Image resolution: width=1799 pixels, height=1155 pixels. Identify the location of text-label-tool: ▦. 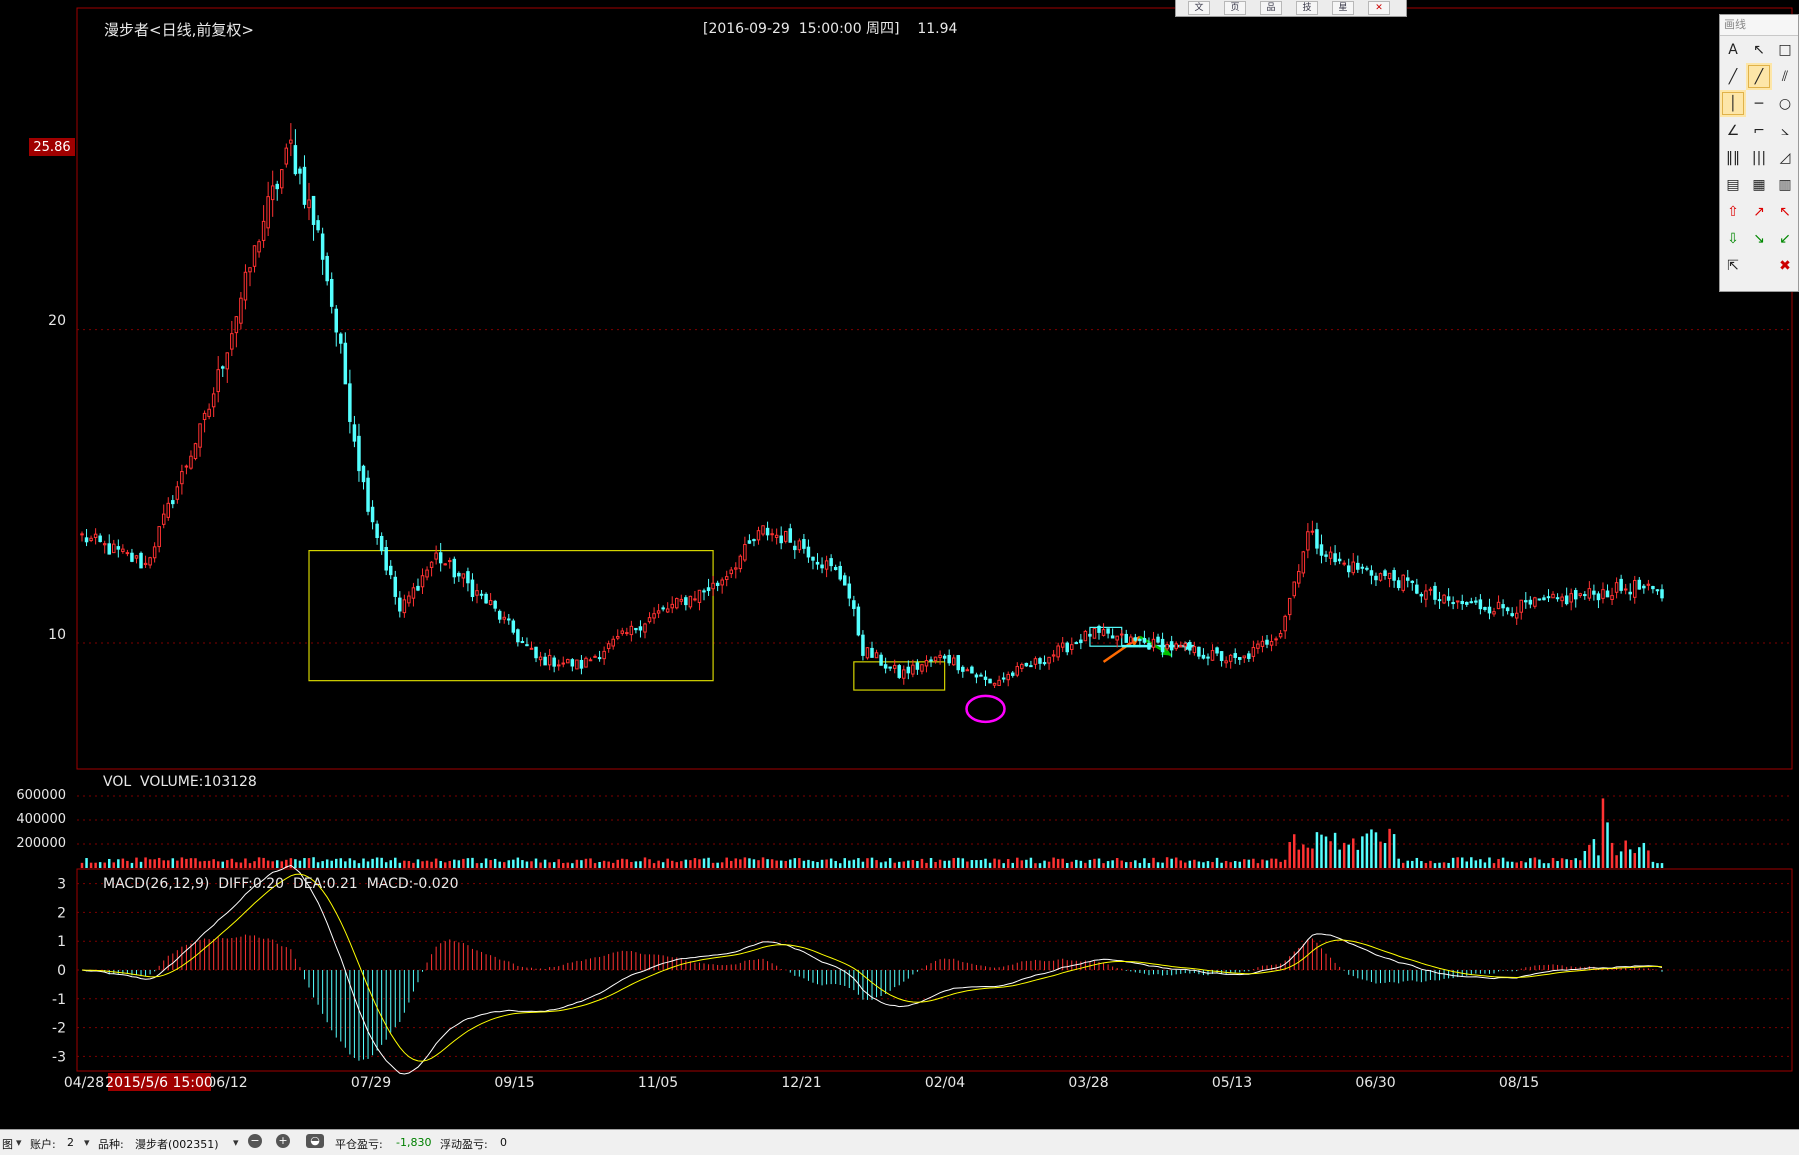
(1759, 184).